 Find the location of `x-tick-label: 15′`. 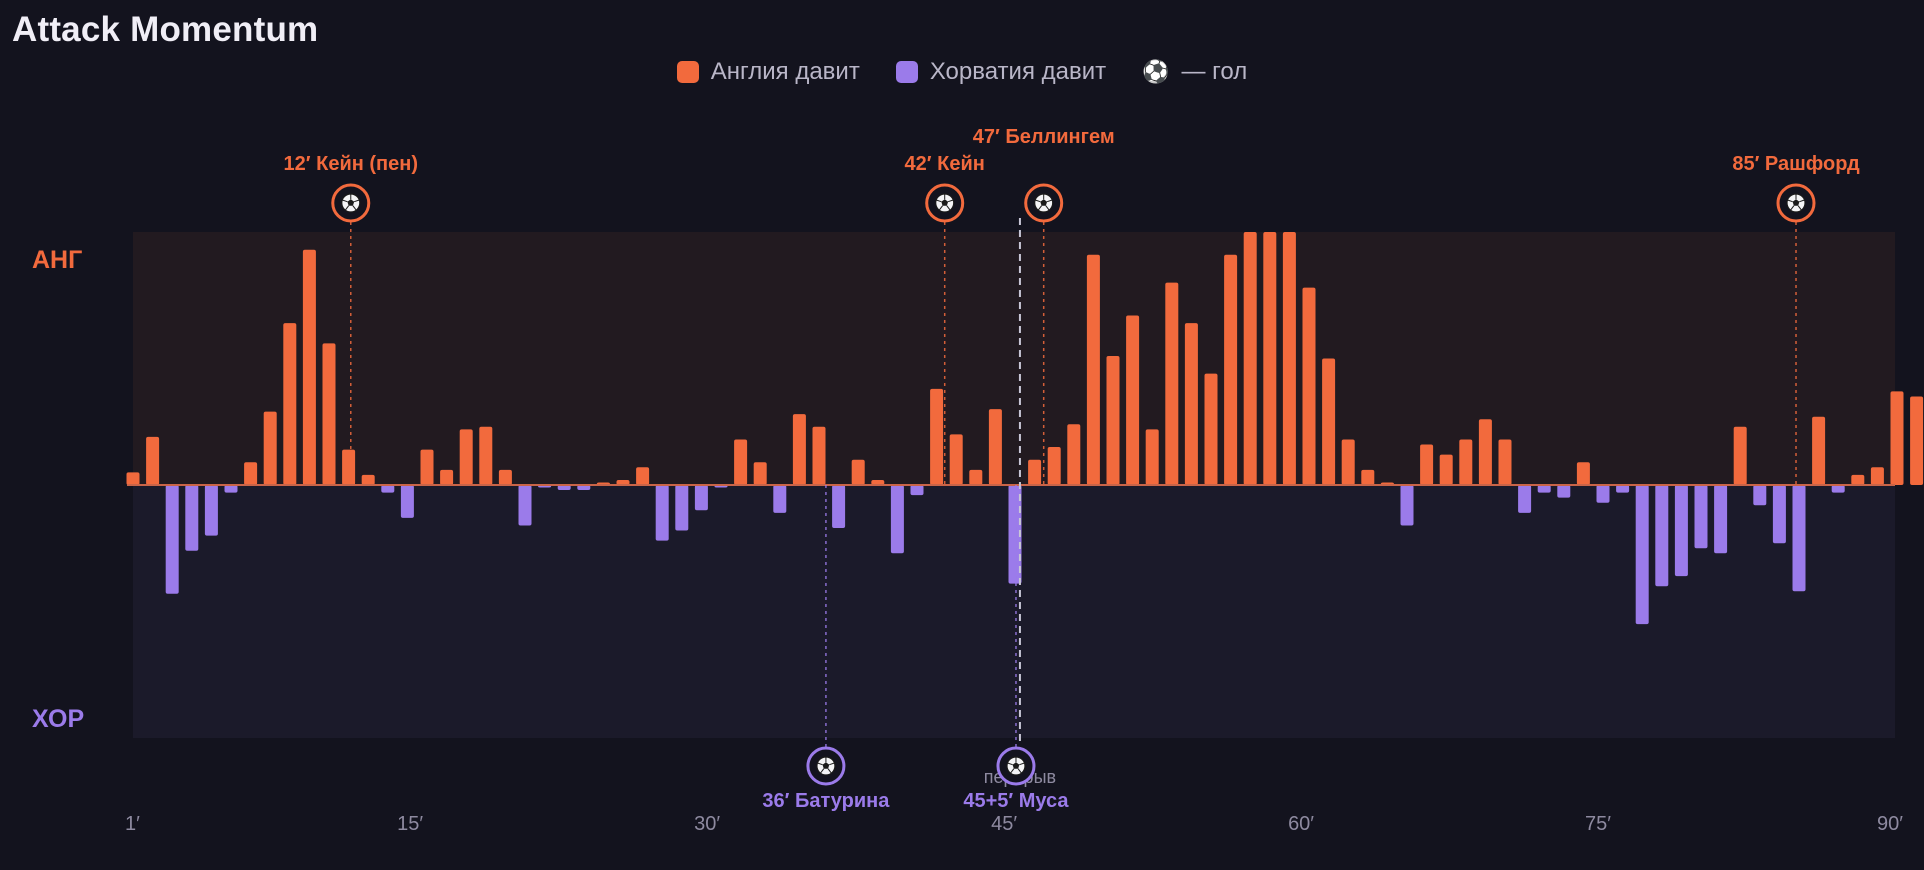

x-tick-label: 15′ is located at coordinates (410, 824).